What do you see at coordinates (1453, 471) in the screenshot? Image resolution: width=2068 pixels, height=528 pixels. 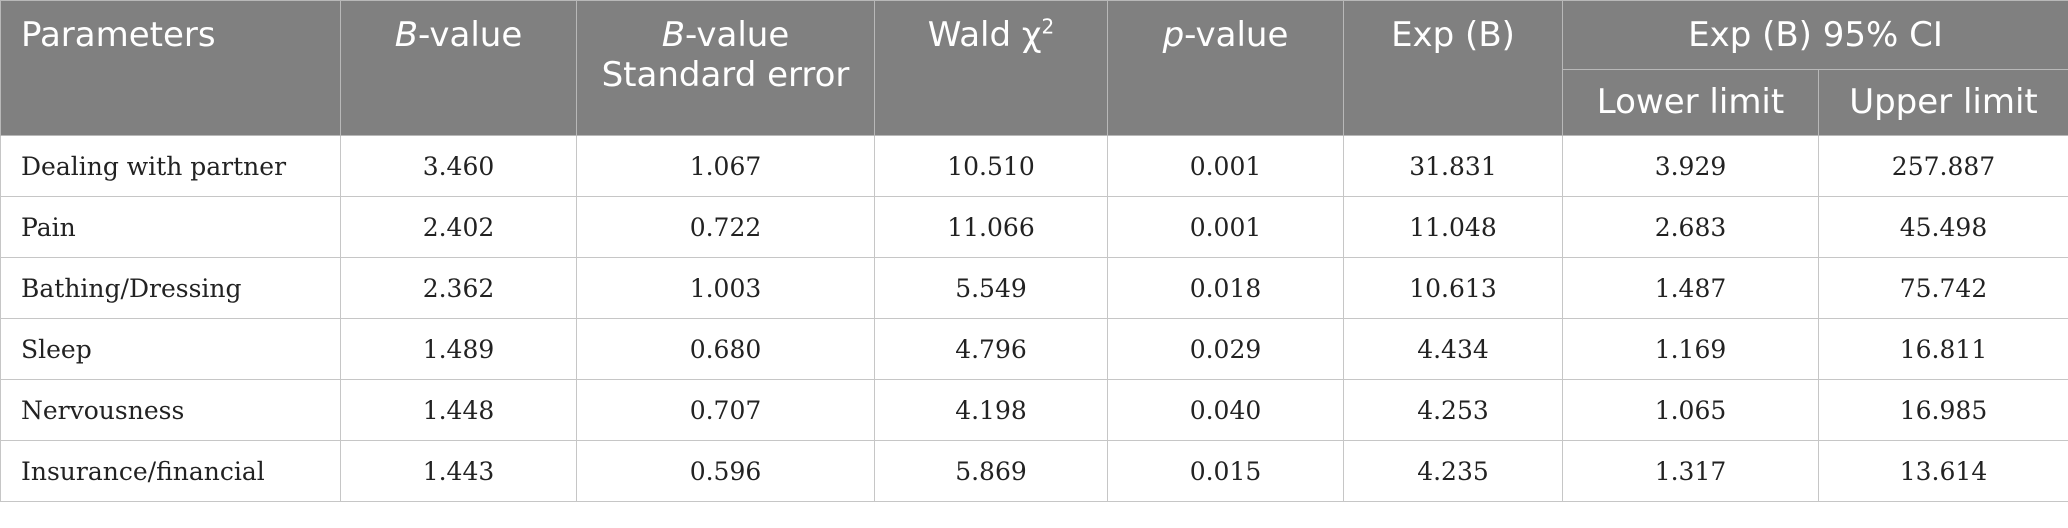 I see `cell-exp: 4.235` at bounding box center [1453, 471].